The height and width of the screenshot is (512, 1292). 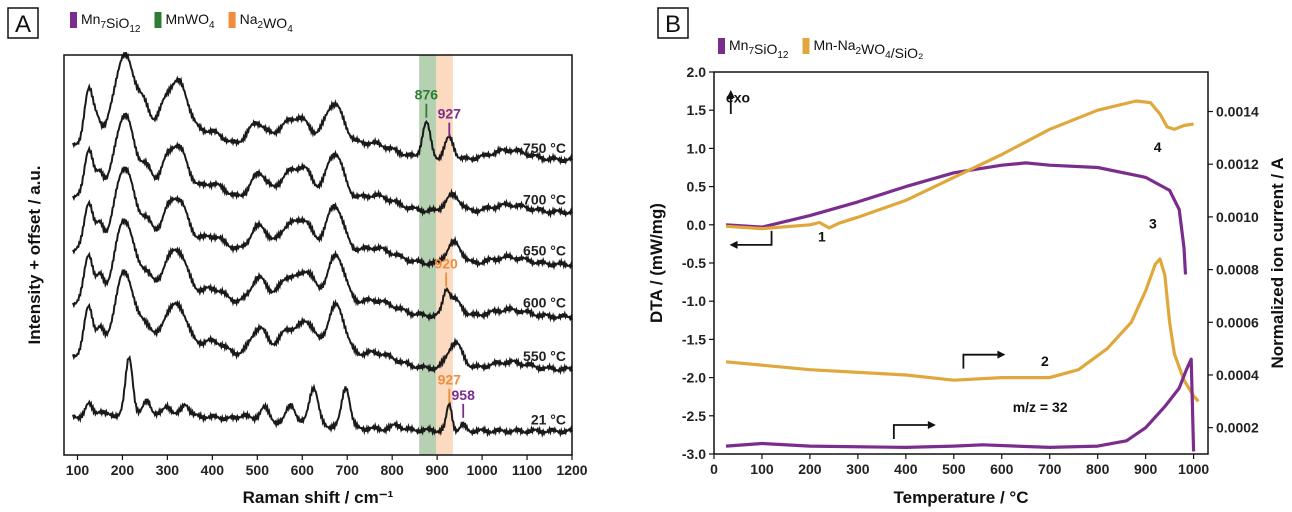 What do you see at coordinates (1158, 147) in the screenshot?
I see `thermal-annotation: 4` at bounding box center [1158, 147].